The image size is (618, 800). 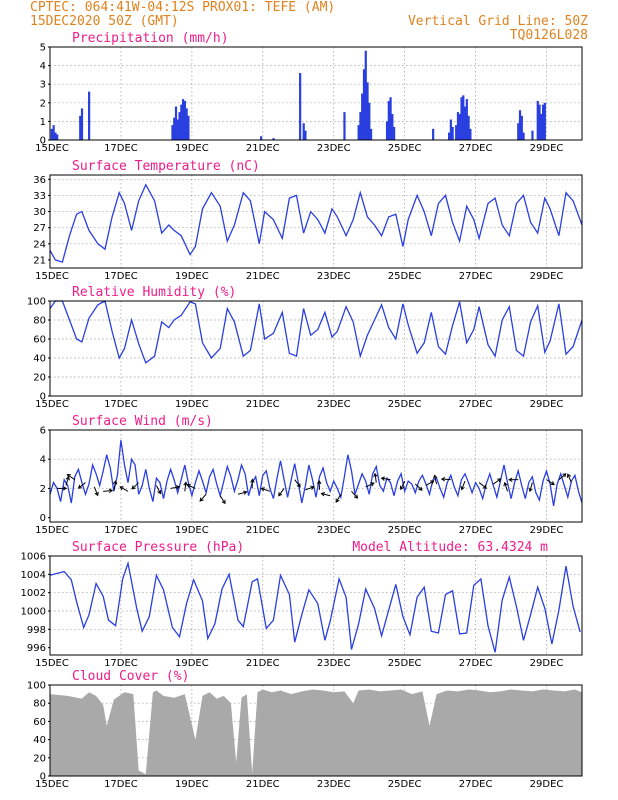 I want to click on humidity-ytick-label: 0, so click(x=43, y=397).